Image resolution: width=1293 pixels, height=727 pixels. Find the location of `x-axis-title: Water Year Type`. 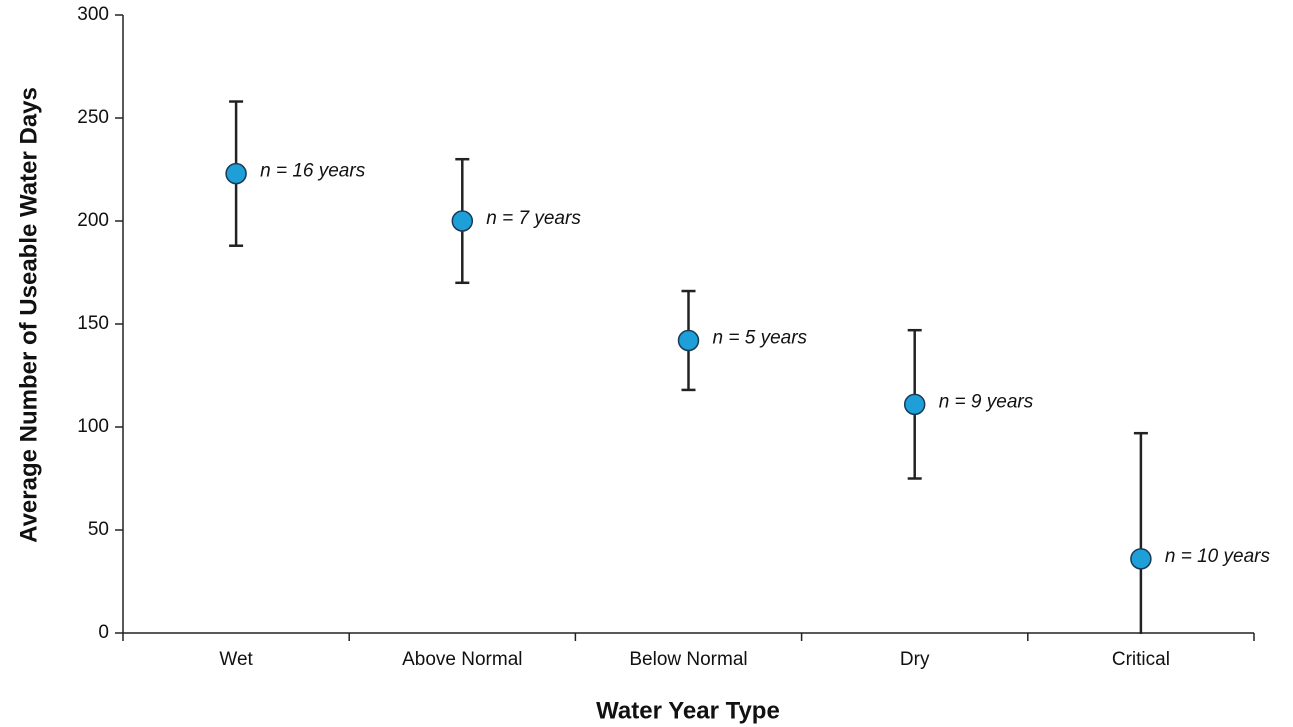

x-axis-title: Water Year Type is located at coordinates (688, 710).